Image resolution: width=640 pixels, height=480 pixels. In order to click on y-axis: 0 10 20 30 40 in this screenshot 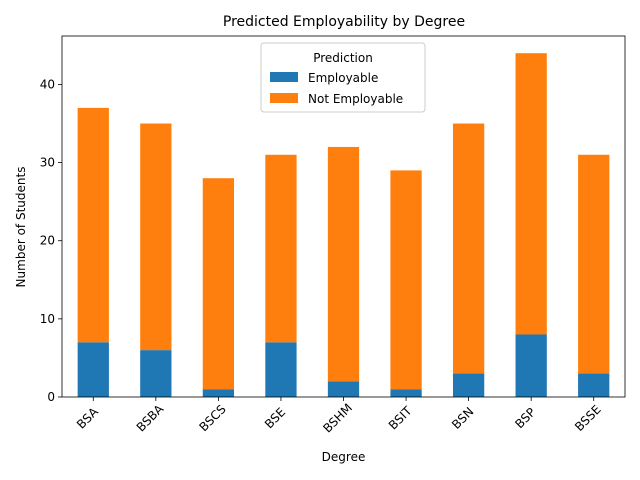, I will do `click(51, 240)`.